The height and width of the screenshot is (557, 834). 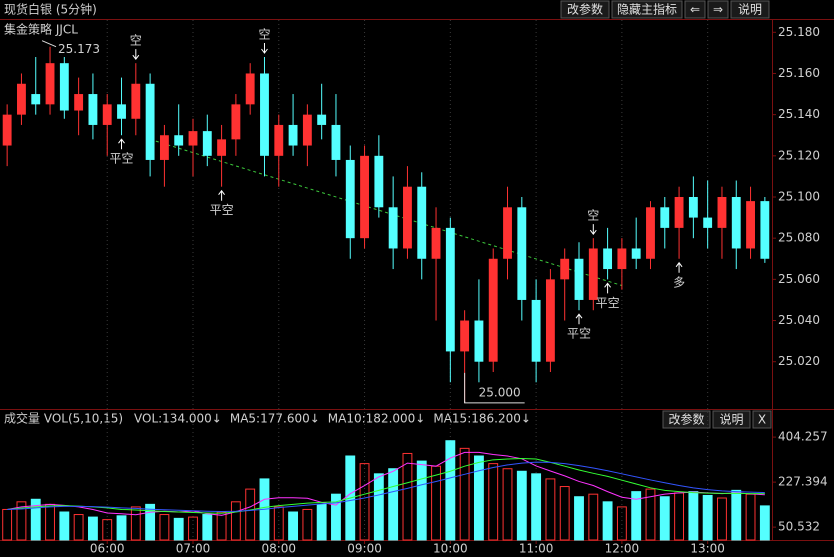 I want to click on button: 隐藏主指标, so click(x=647, y=9).